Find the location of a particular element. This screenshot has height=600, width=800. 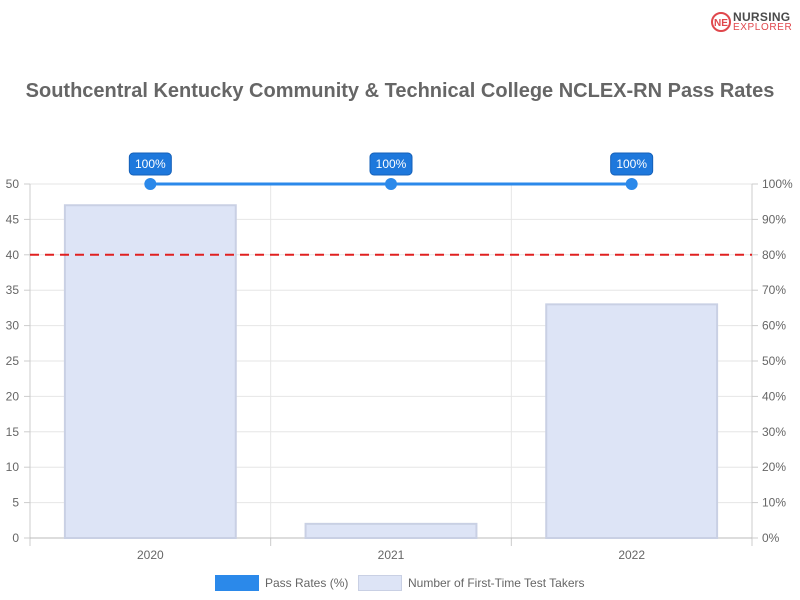

left-axis-tick-label: 10 is located at coordinates (13, 467).